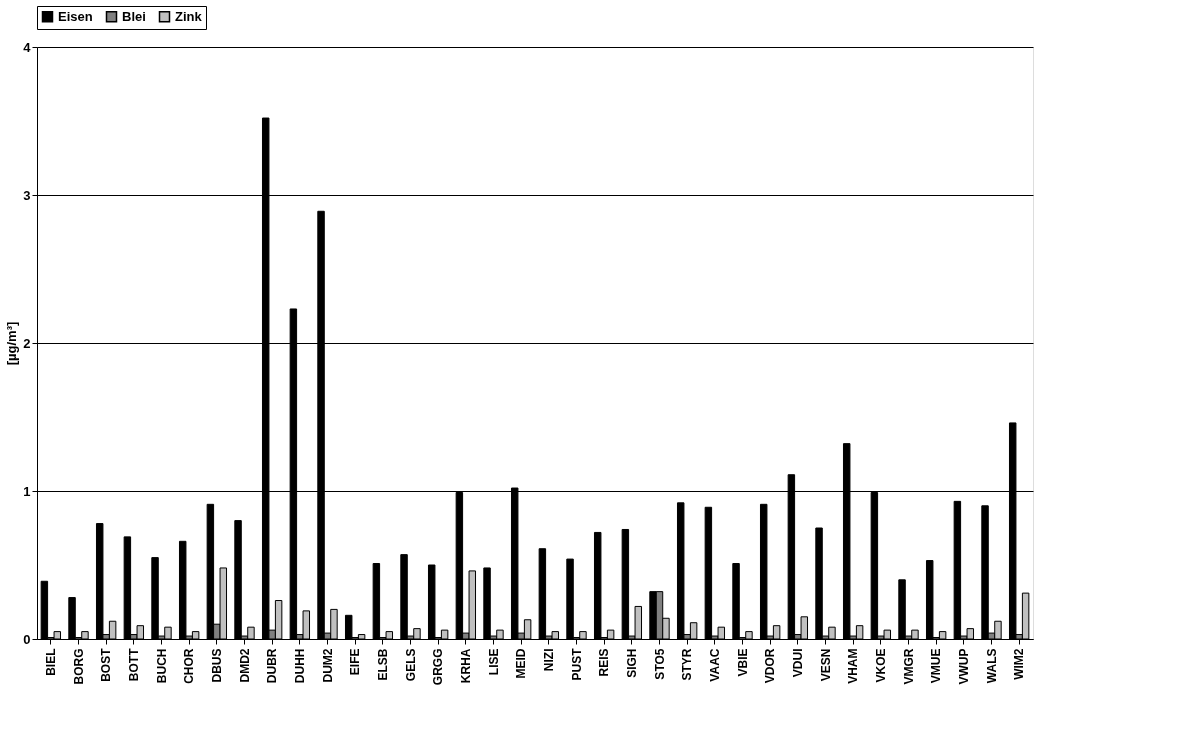 Image resolution: width=1196 pixels, height=742 pixels. Describe the element at coordinates (797, 663) in the screenshot. I see `x-tick-label: VDUI` at that location.